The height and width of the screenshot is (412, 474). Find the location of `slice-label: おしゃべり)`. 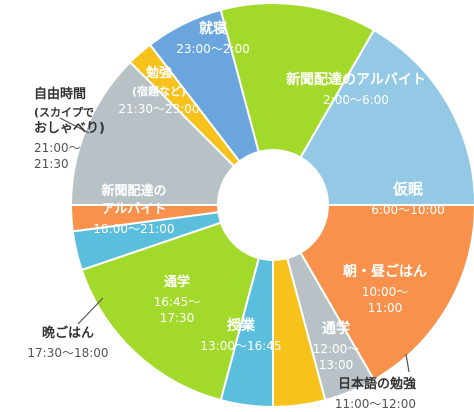

slice-label: おしゃべり) is located at coordinates (69, 128).